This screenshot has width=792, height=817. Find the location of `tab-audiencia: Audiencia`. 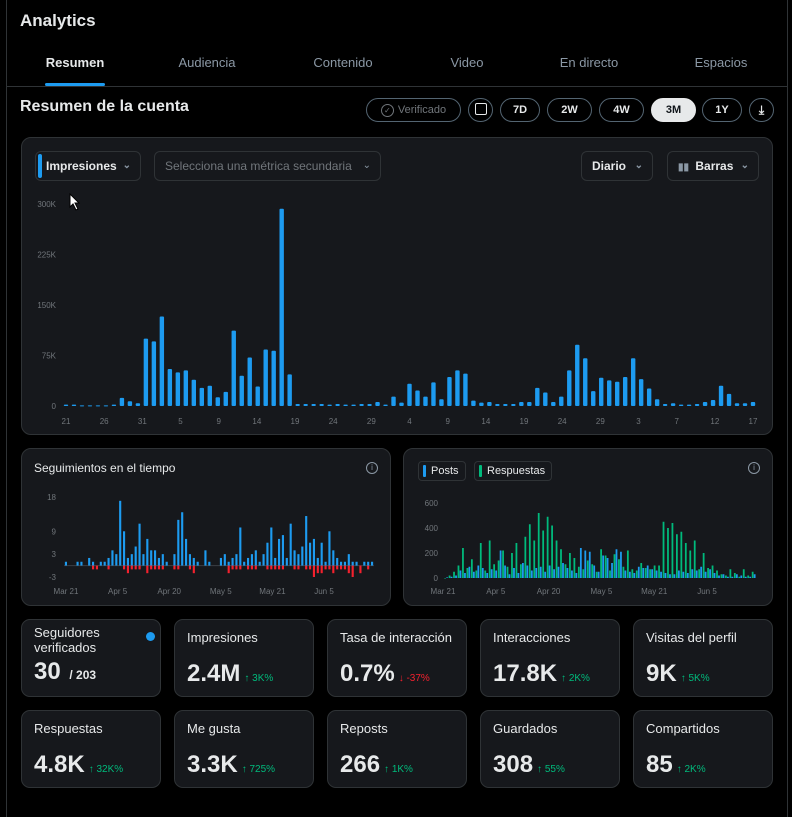

tab-audiencia: Audiencia is located at coordinates (207, 67).